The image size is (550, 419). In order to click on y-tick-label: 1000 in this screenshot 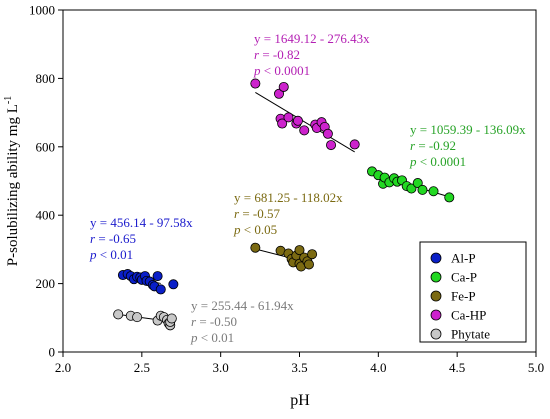, I will do `click(42, 10)`.